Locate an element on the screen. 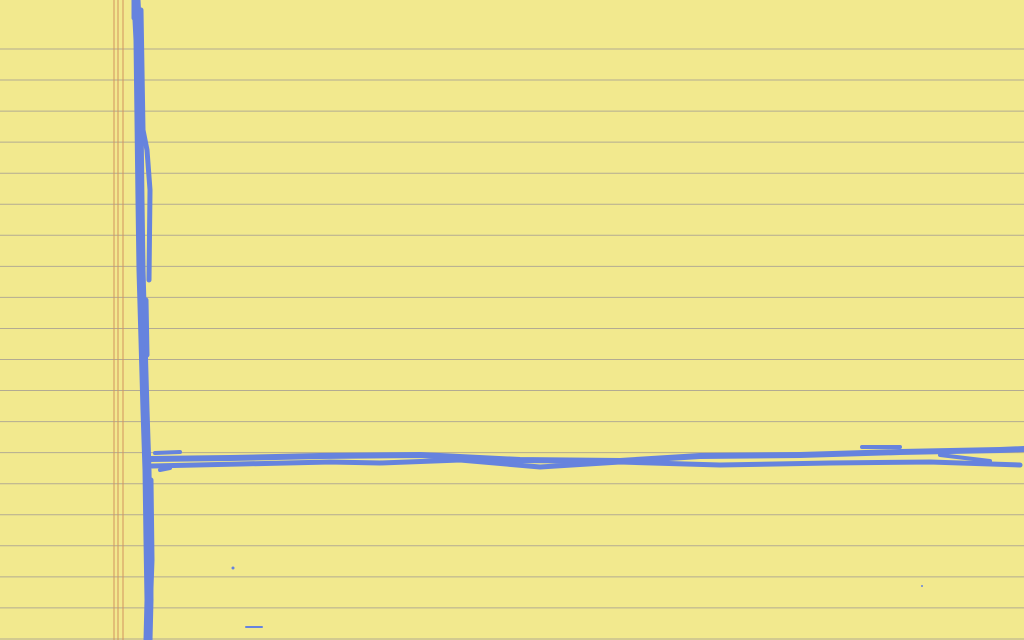 The image size is (1024, 640). horizontal-axis-stroke-overdraw is located at coordinates (586, 463).